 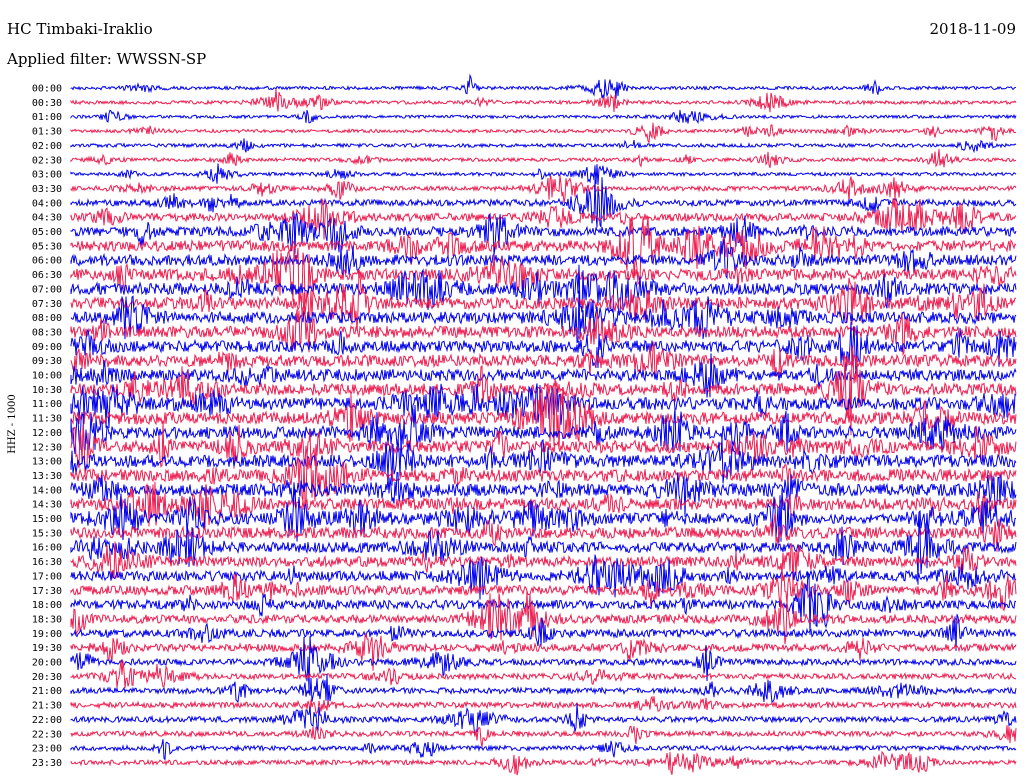 What do you see at coordinates (47, 706) in the screenshot?
I see `row-time-label: 21:30` at bounding box center [47, 706].